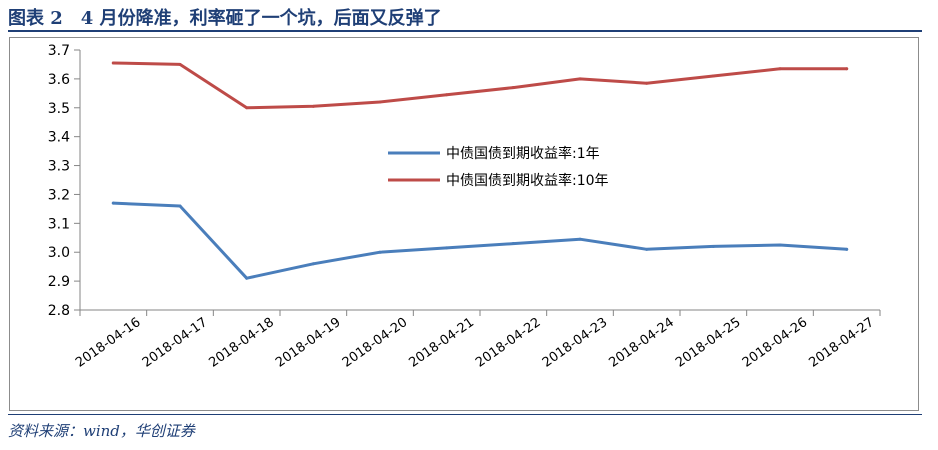 The height and width of the screenshot is (450, 938). What do you see at coordinates (480, 240) in the screenshot?
I see `series-line-1y` at bounding box center [480, 240].